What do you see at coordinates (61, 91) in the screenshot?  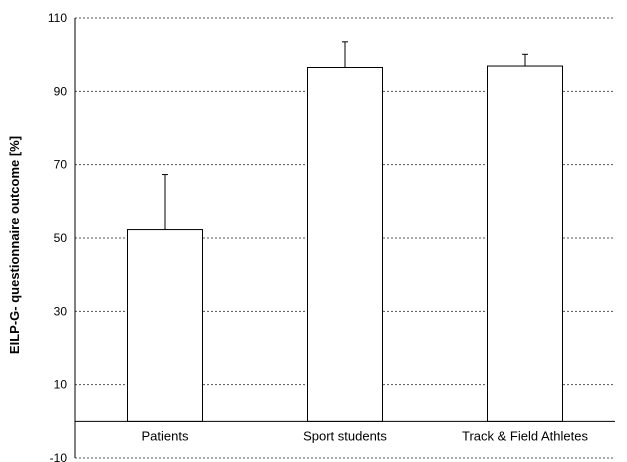 I see `y-tick-label: 90` at bounding box center [61, 91].